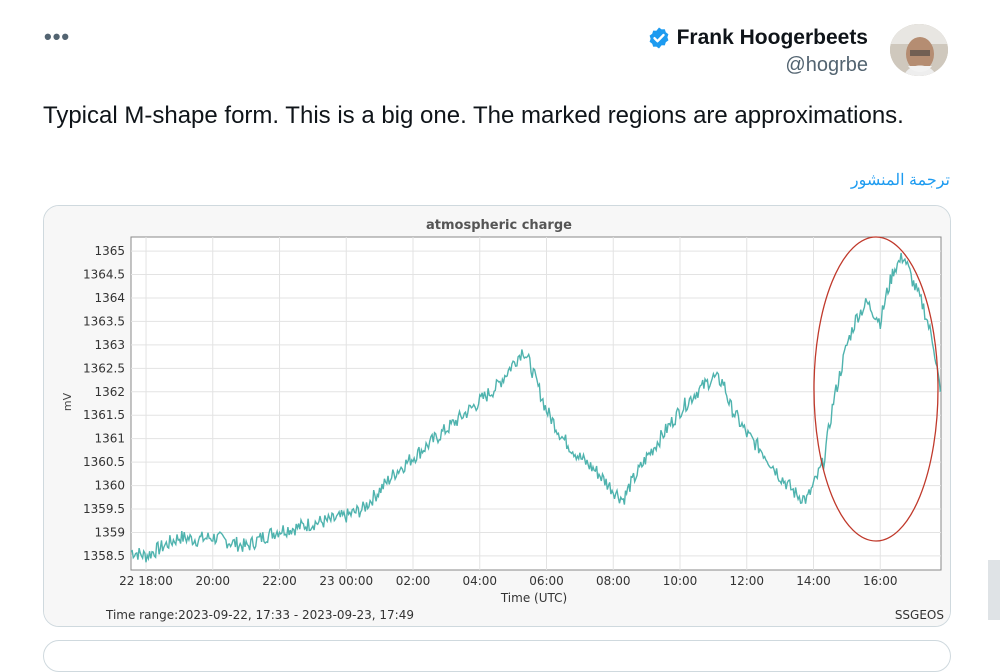 This screenshot has height=672, width=1000. What do you see at coordinates (533, 598) in the screenshot?
I see `x-axis-label: Time (UTC)` at bounding box center [533, 598].